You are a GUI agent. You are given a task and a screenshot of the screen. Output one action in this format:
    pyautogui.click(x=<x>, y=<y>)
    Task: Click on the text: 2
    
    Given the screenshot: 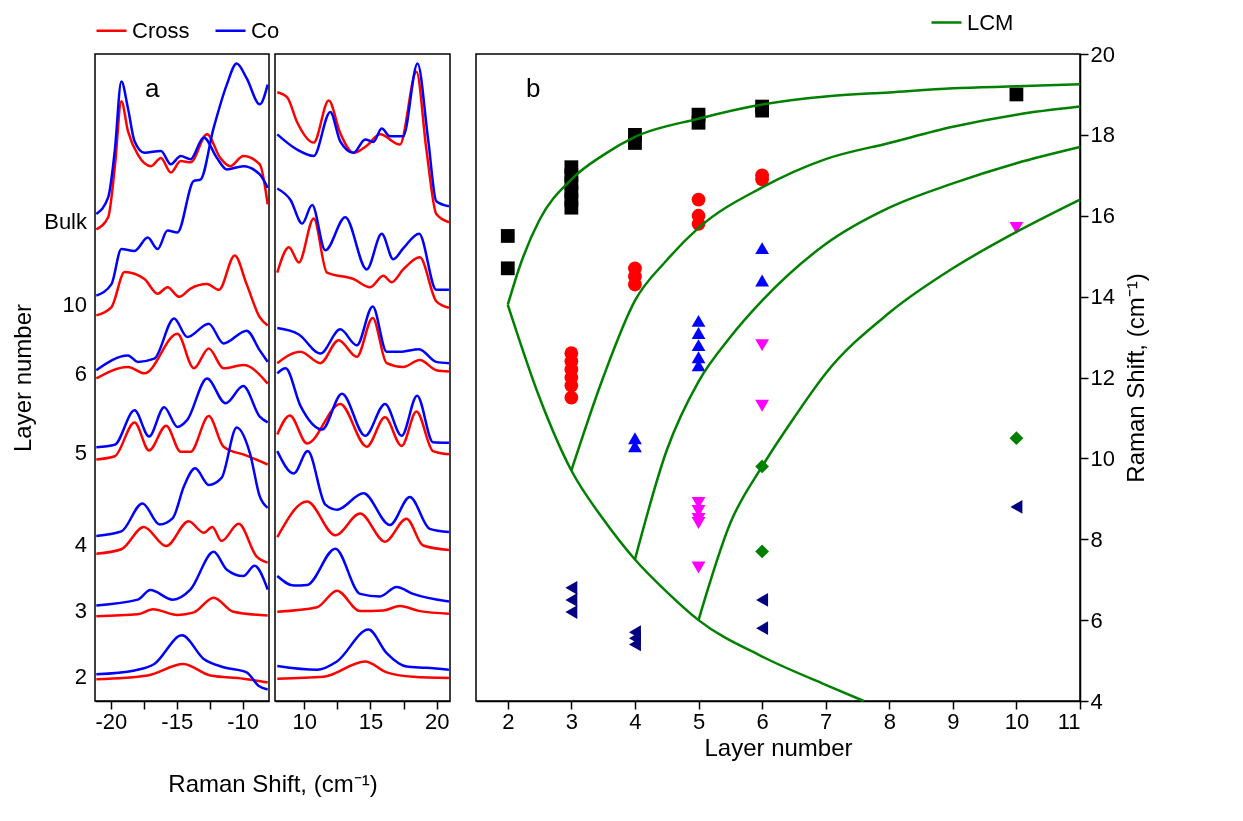 What is the action you would take?
    pyautogui.click(x=80, y=676)
    